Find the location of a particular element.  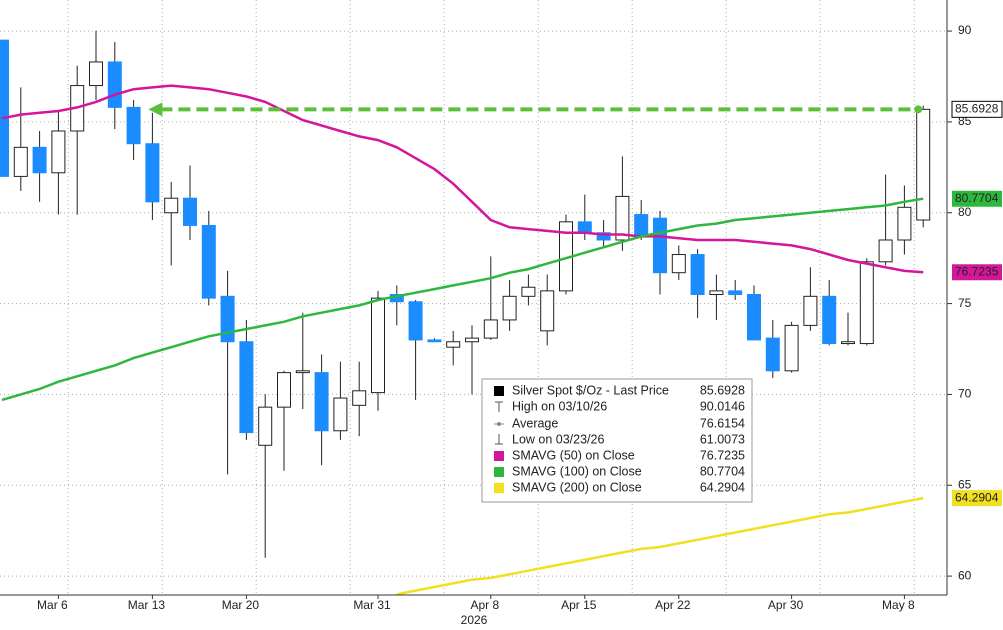

legend-value: 76.7235 is located at coordinates (722, 455).